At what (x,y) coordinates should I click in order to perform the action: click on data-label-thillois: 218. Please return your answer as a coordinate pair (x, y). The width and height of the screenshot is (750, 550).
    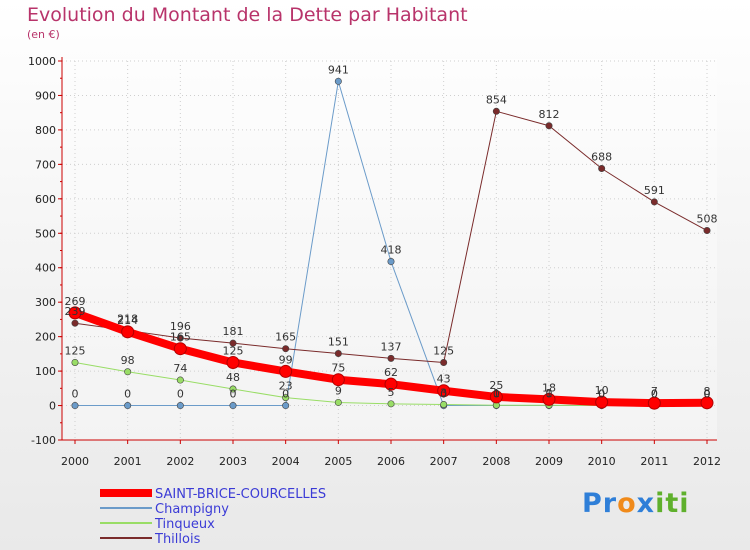
    Looking at the image, I should click on (127, 318).